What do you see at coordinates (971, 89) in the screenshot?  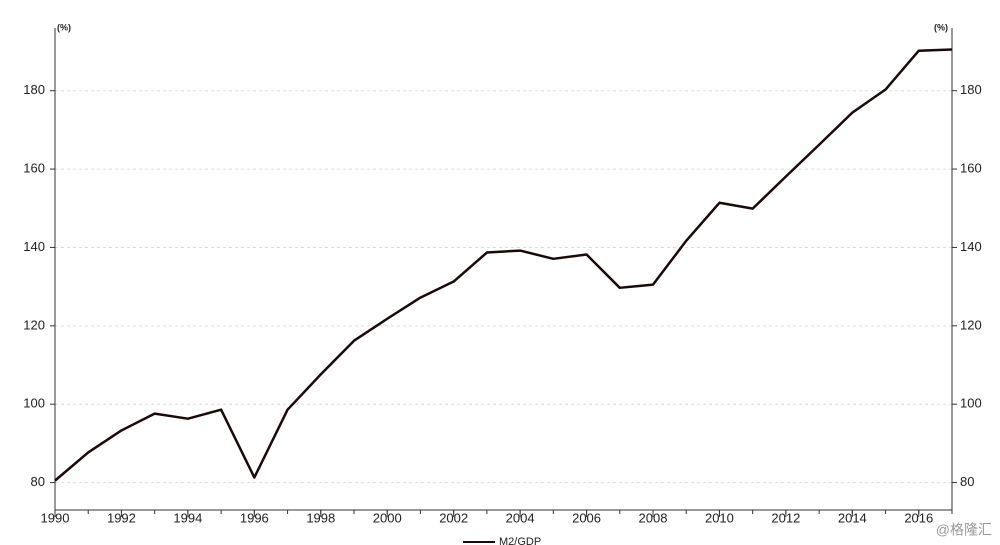 I see `y2-tick-label: 180` at bounding box center [971, 89].